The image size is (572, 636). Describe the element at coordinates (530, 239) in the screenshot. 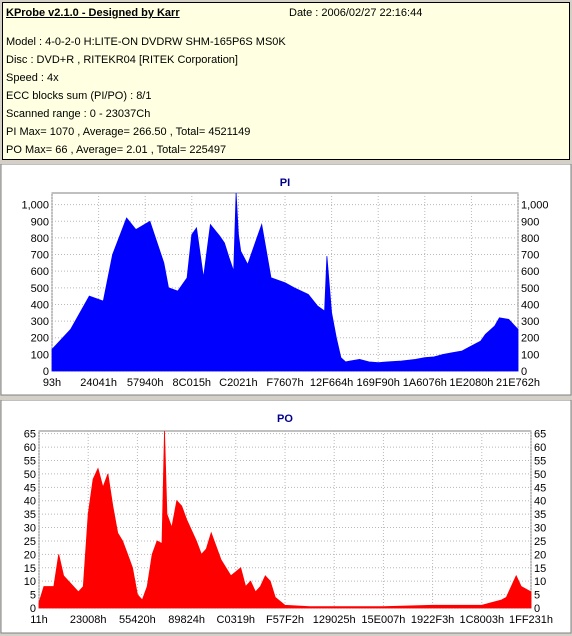

I see `pi-y-tick-right: 800` at that location.